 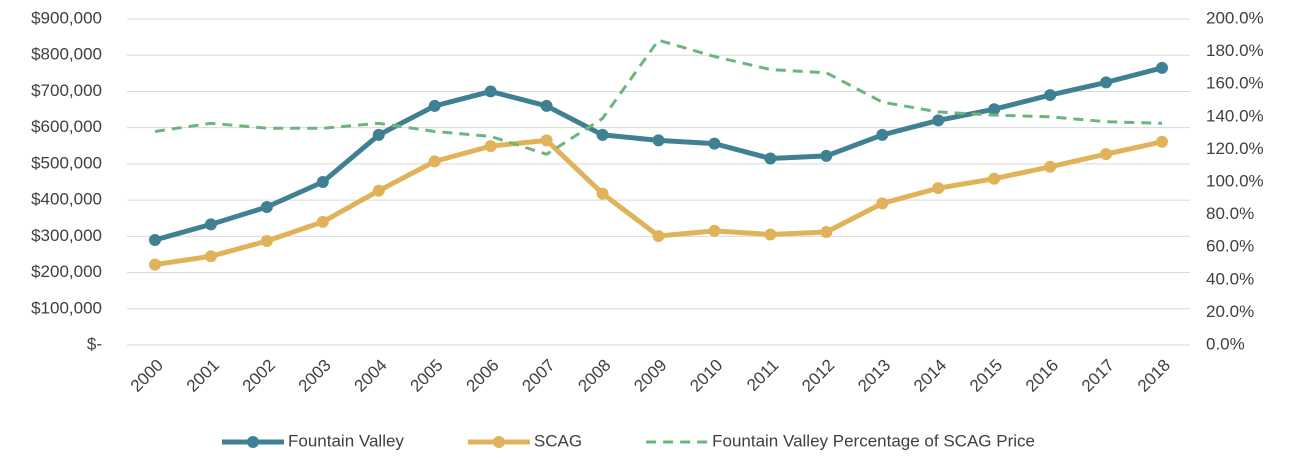 What do you see at coordinates (706, 376) in the screenshot?
I see `x-tick-label: 2010` at bounding box center [706, 376].